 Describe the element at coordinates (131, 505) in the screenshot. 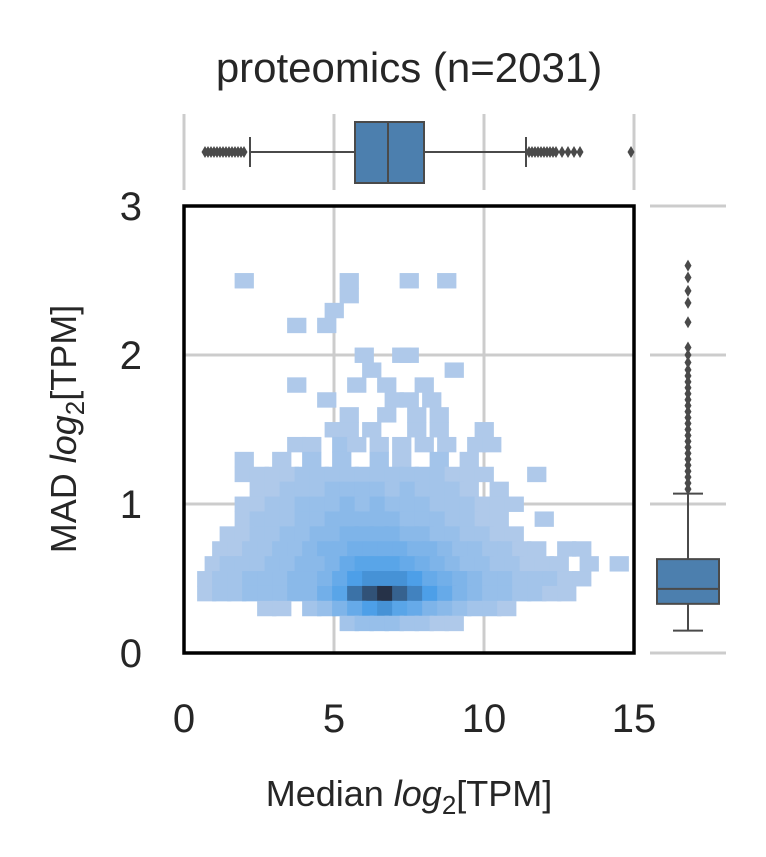

I see `y-tick-label: 1` at that location.